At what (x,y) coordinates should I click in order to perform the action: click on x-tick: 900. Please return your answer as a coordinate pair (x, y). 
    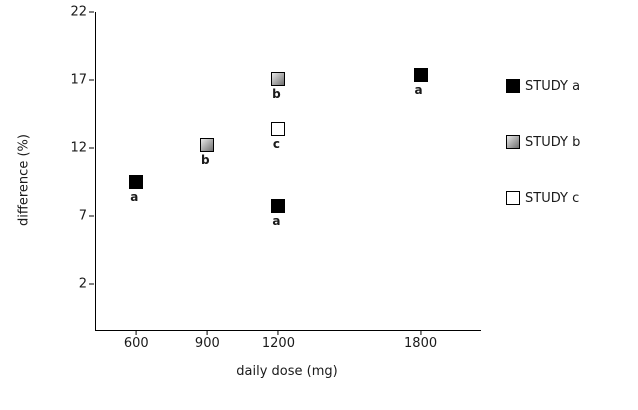
    Looking at the image, I should click on (207, 340).